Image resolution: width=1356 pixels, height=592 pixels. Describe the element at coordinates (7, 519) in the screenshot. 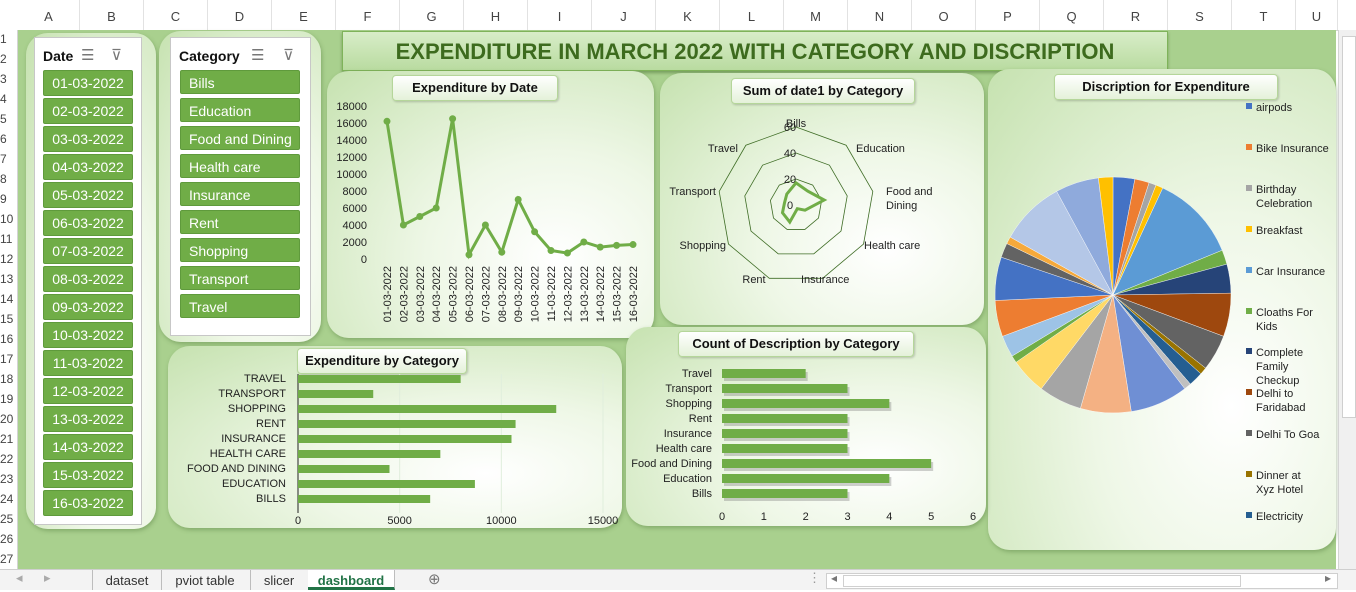

I see `row-header: 25` at that location.